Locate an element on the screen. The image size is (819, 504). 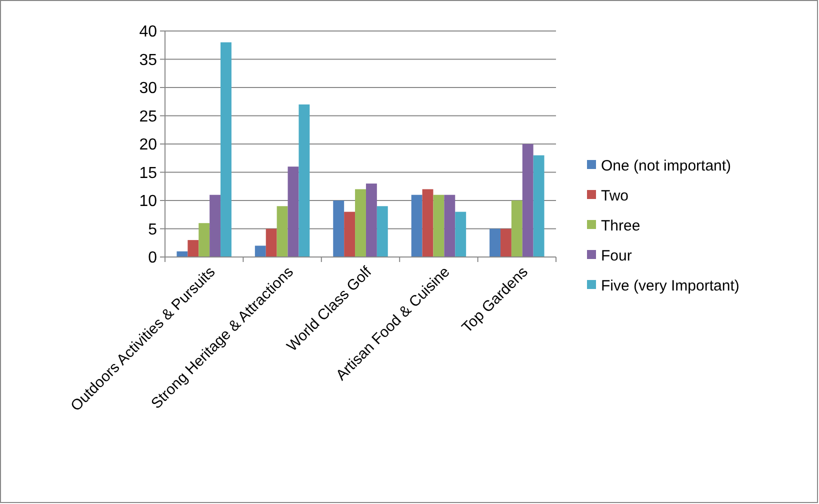
legend-label: Five (very Important) is located at coordinates (670, 285).